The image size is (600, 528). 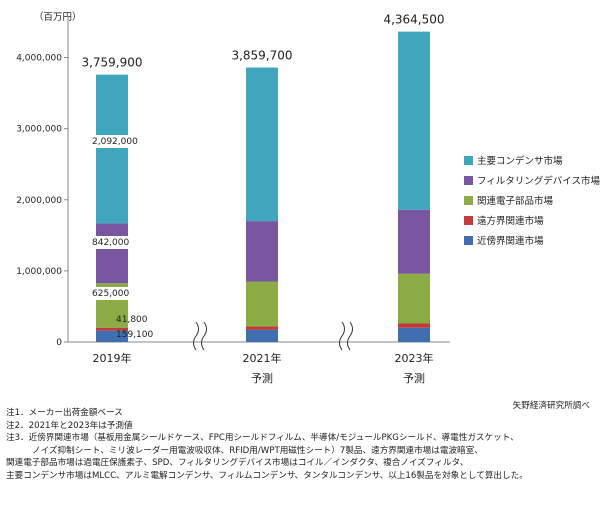 I want to click on data-label: 2,092,000, so click(x=115, y=142).